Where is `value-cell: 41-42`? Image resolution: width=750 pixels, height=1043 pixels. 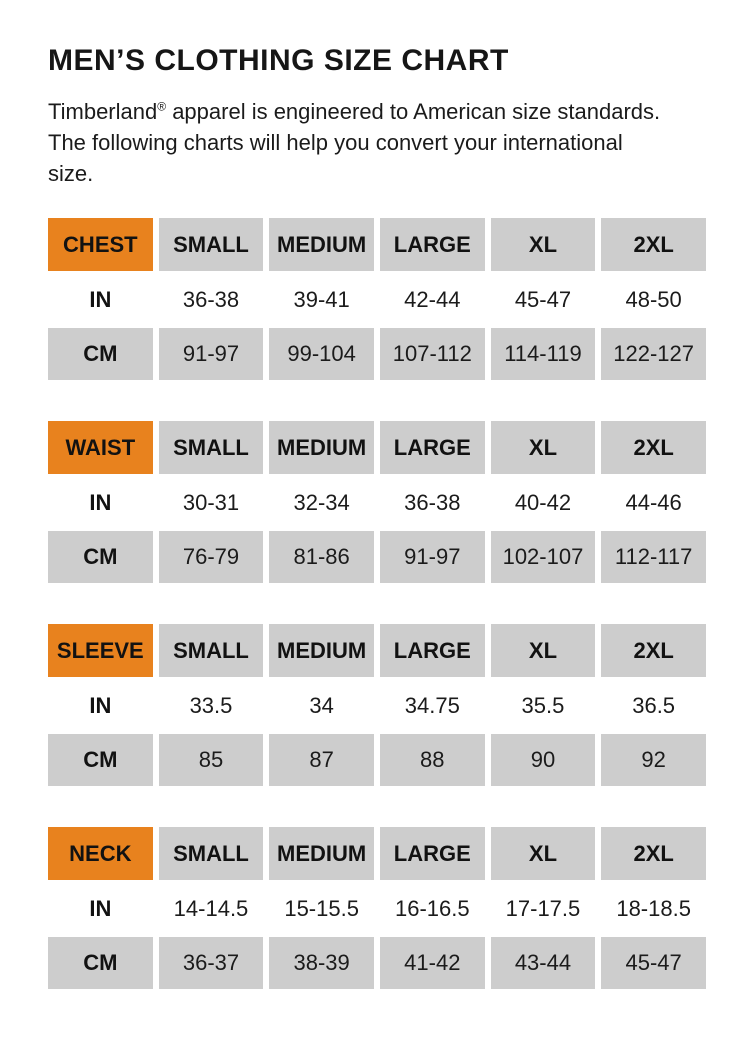
value-cell: 41-42 is located at coordinates (432, 963).